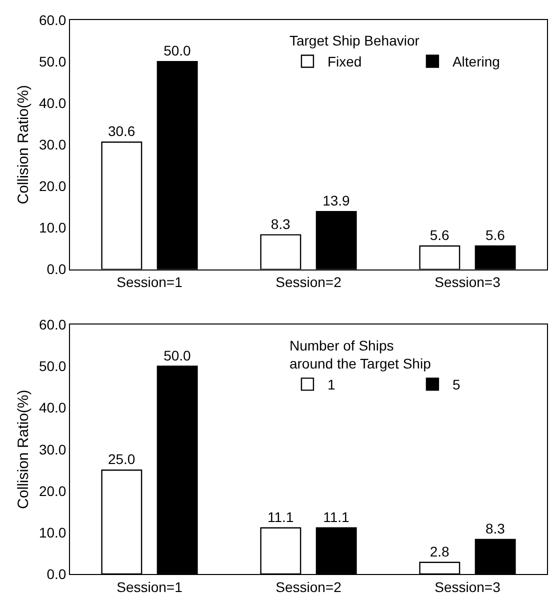  I want to click on legend-label: 5, so click(456, 384).